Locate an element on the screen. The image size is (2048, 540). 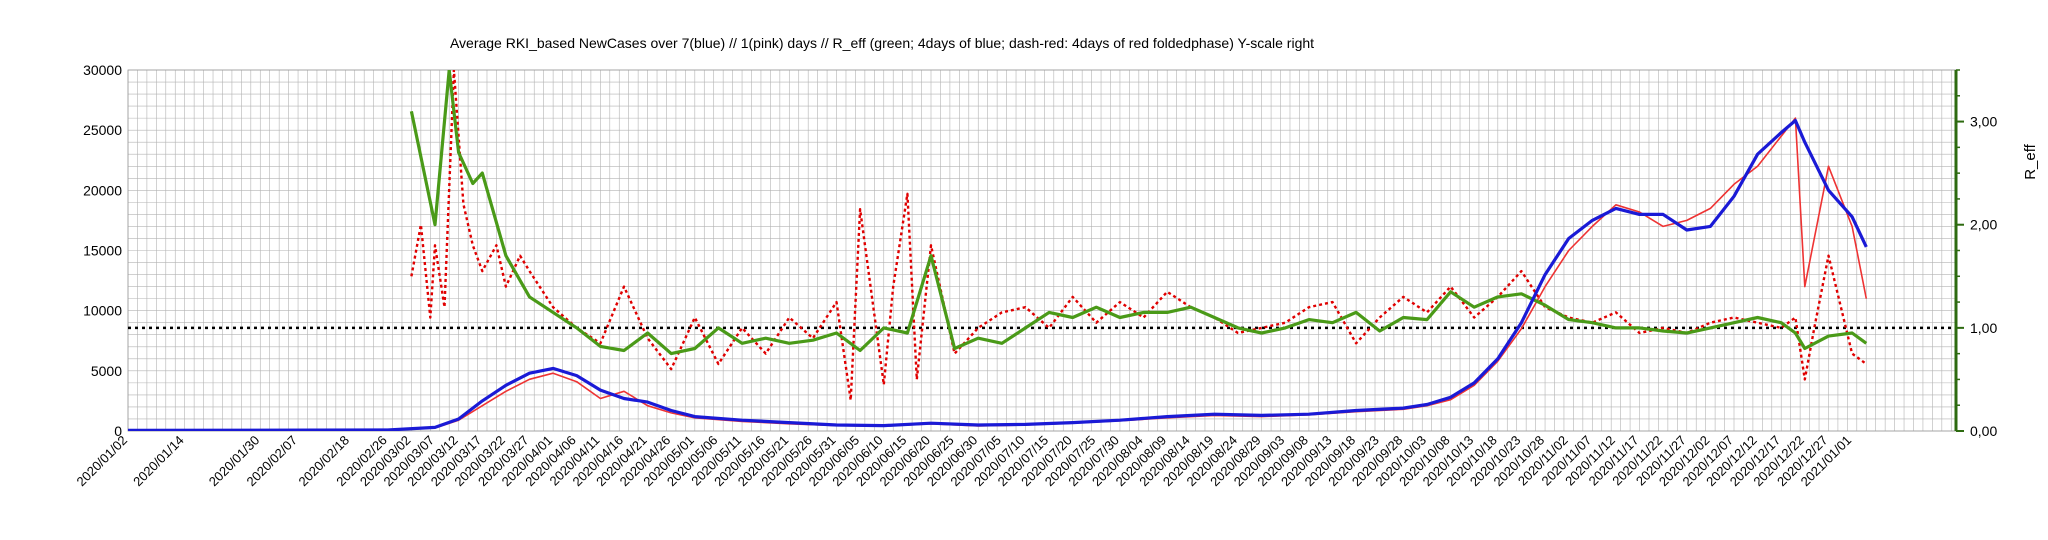
right-tick-label: 0,00 is located at coordinates (1983, 431).